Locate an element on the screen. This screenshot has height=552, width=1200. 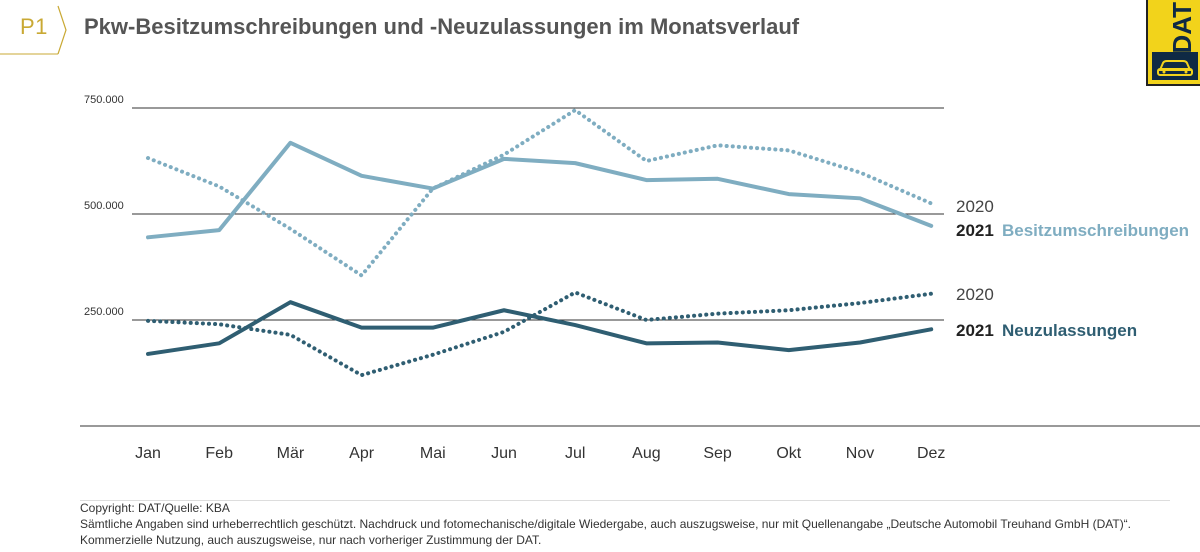
x-tick-label: Jan is located at coordinates (148, 453).